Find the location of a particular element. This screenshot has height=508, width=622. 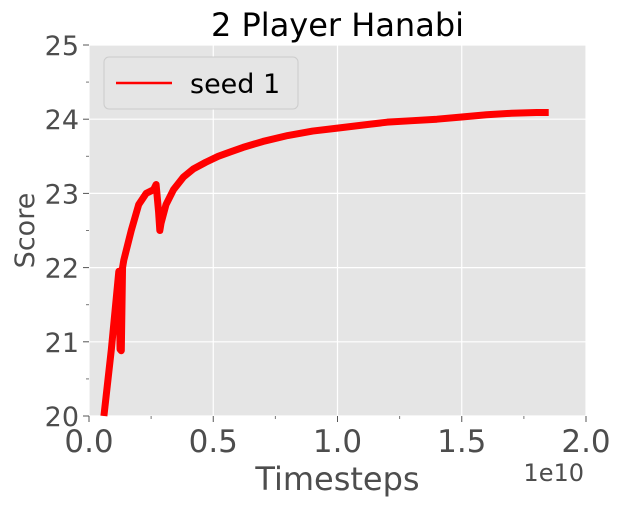

y-axis-label: Score is located at coordinates (25, 231).